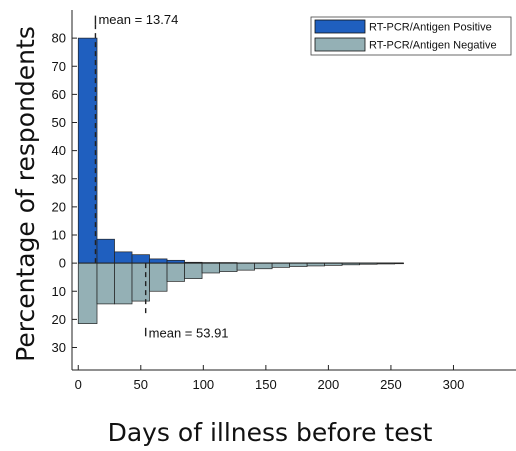 The width and height of the screenshot is (516, 451). I want to click on positive-mean-label: mean = 13.74, so click(138, 19).